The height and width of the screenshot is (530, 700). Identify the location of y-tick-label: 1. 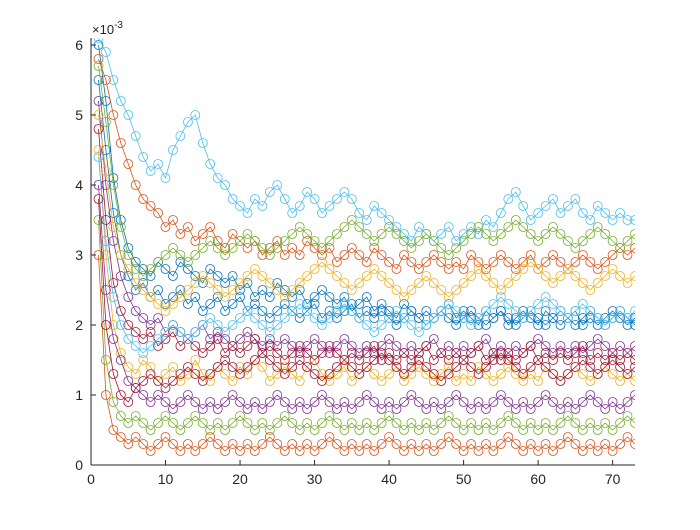
(79, 395).